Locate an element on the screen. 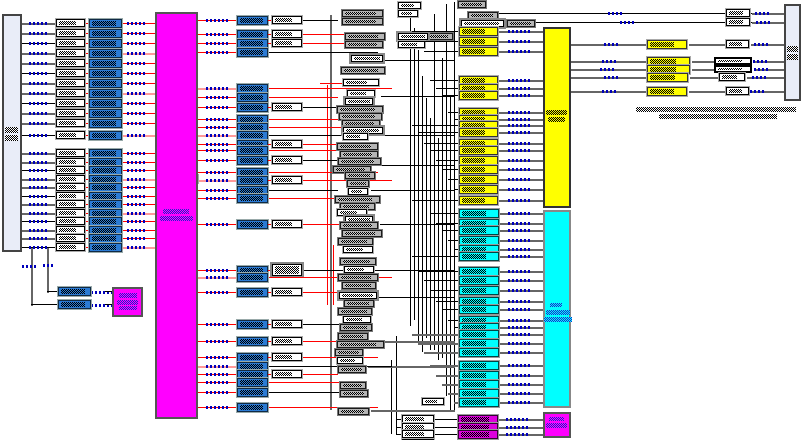  left-connector is located at coordinates (12, 133).